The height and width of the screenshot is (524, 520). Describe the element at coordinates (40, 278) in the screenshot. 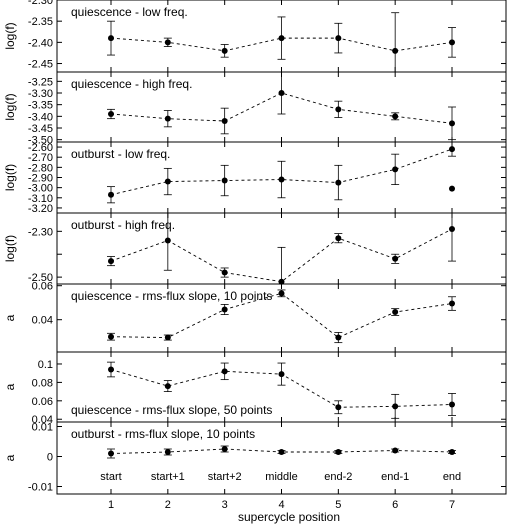

I see `y-tick-label: -2.50` at that location.